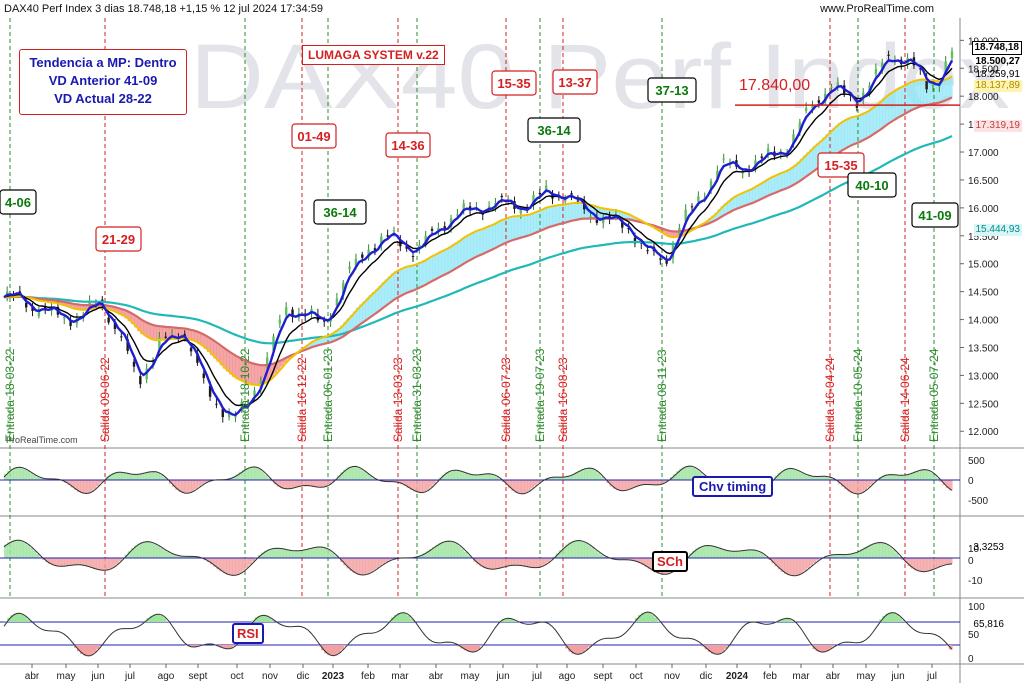 The image size is (1024, 683). Describe the element at coordinates (775, 85) in the screenshot. I see `level-17840-label: 17.840,00` at that location.